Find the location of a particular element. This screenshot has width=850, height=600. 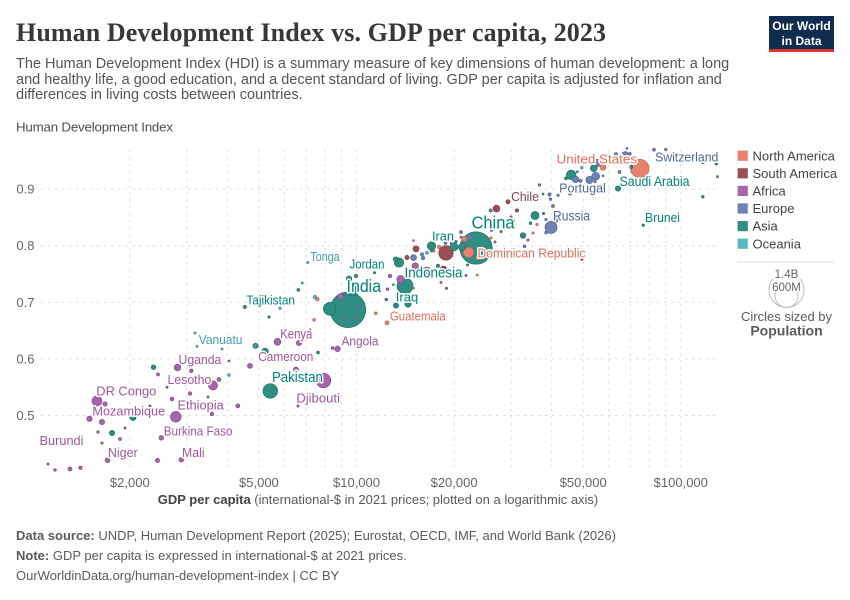

svg-text: South America is located at coordinates (795, 173).